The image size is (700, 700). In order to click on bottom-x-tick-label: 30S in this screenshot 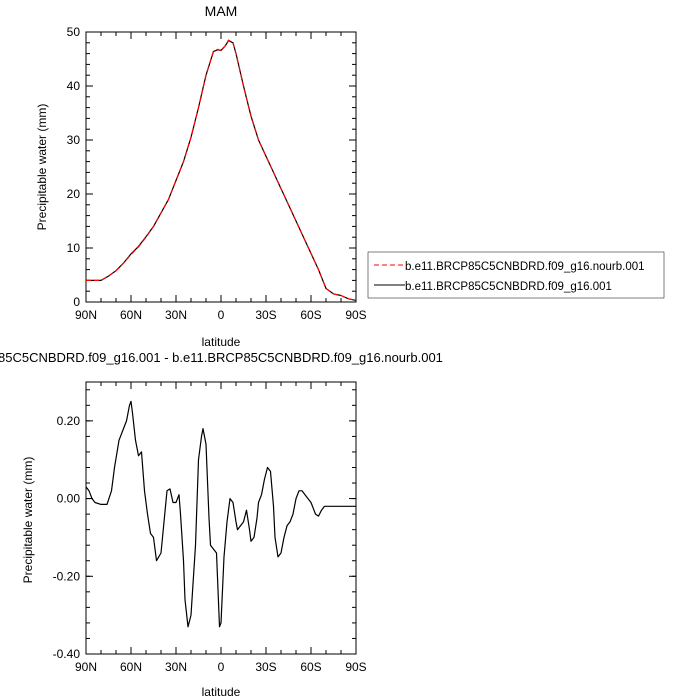, I will do `click(265, 667)`.